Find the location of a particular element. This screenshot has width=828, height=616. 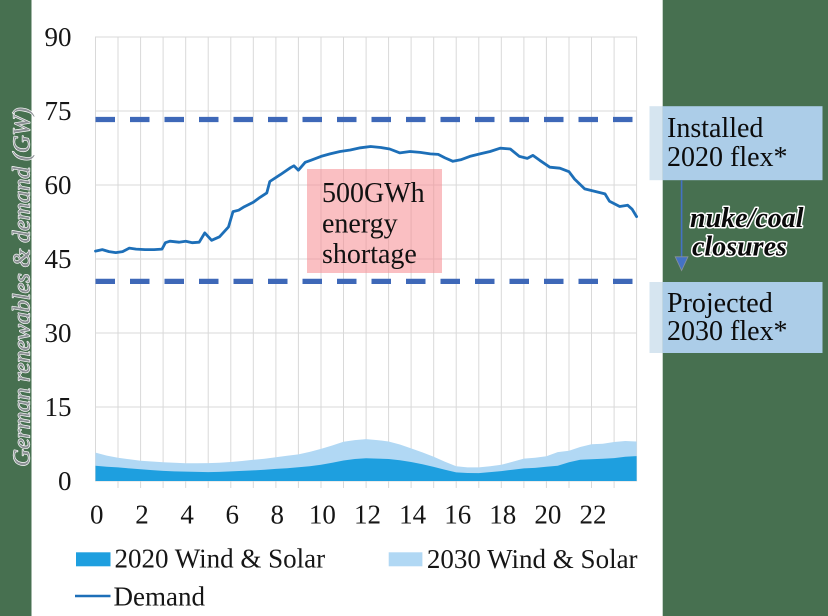

svg-text: 6 is located at coordinates (232, 515).